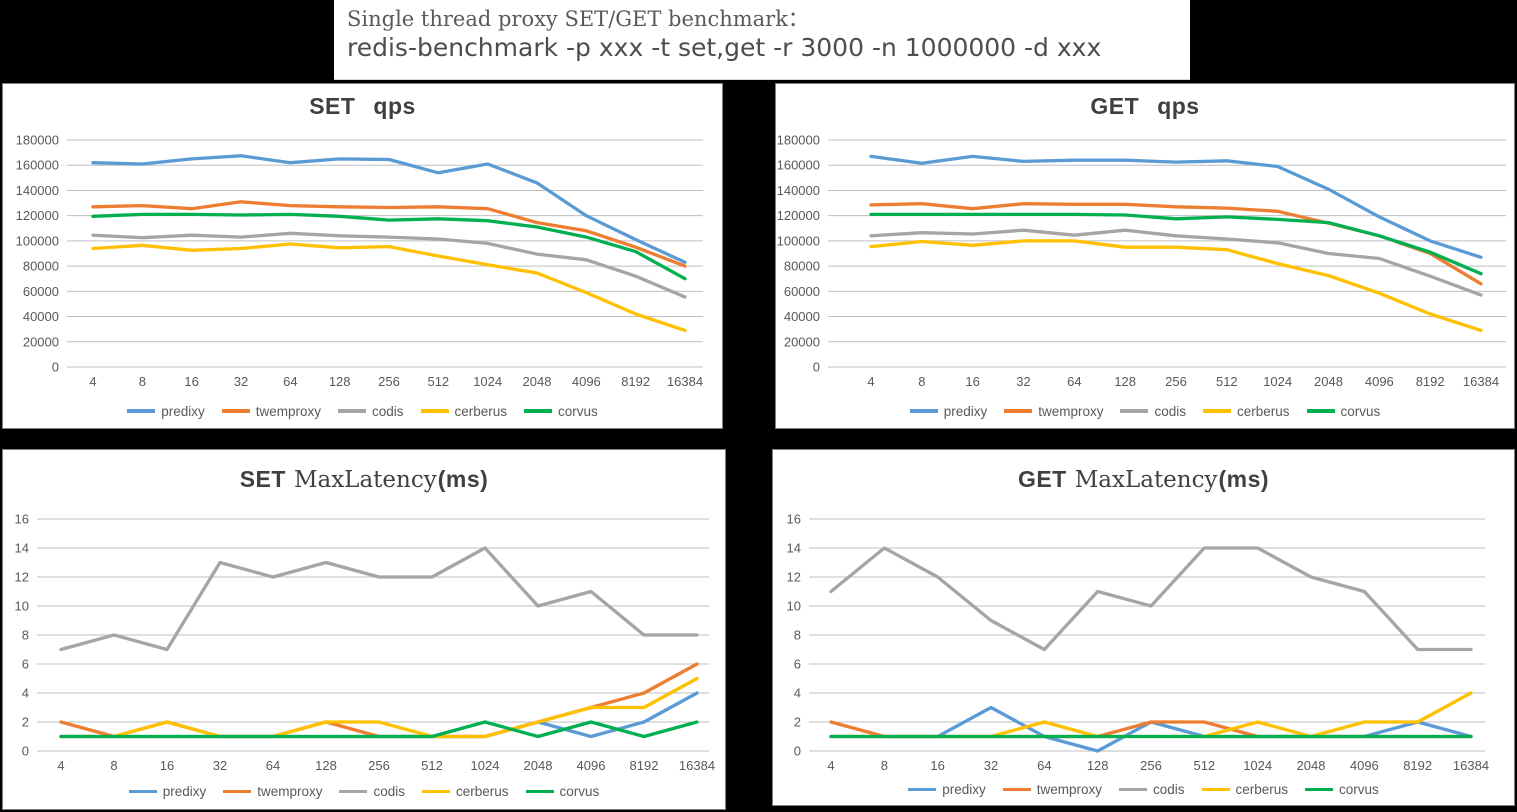  Describe the element at coordinates (1176, 262) in the screenshot. I see `get-qps-line-codis` at that location.